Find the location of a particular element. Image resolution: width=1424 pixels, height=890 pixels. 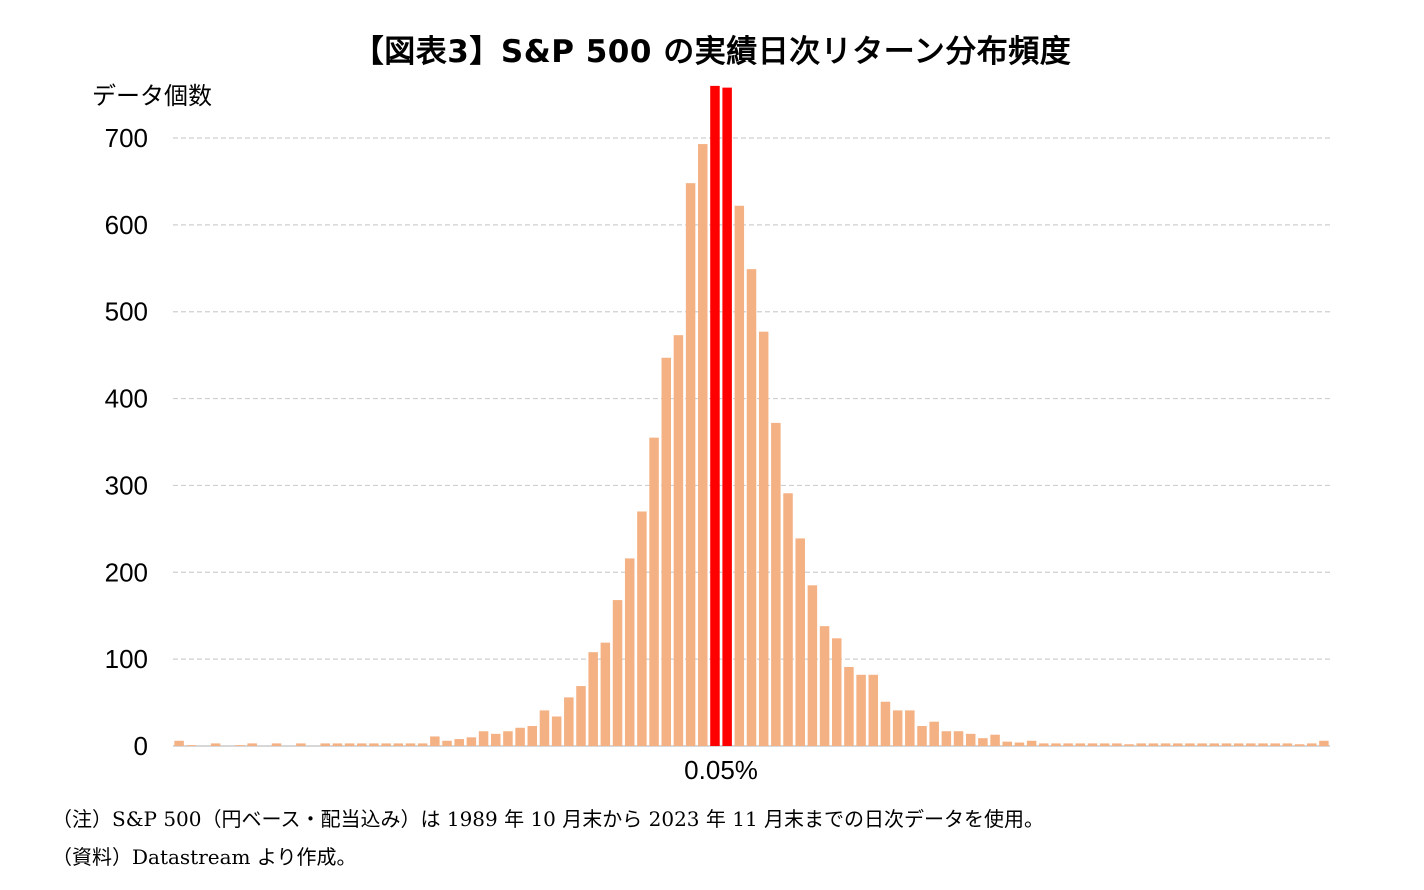

y-tick-label: 300 is located at coordinates (126, 485).